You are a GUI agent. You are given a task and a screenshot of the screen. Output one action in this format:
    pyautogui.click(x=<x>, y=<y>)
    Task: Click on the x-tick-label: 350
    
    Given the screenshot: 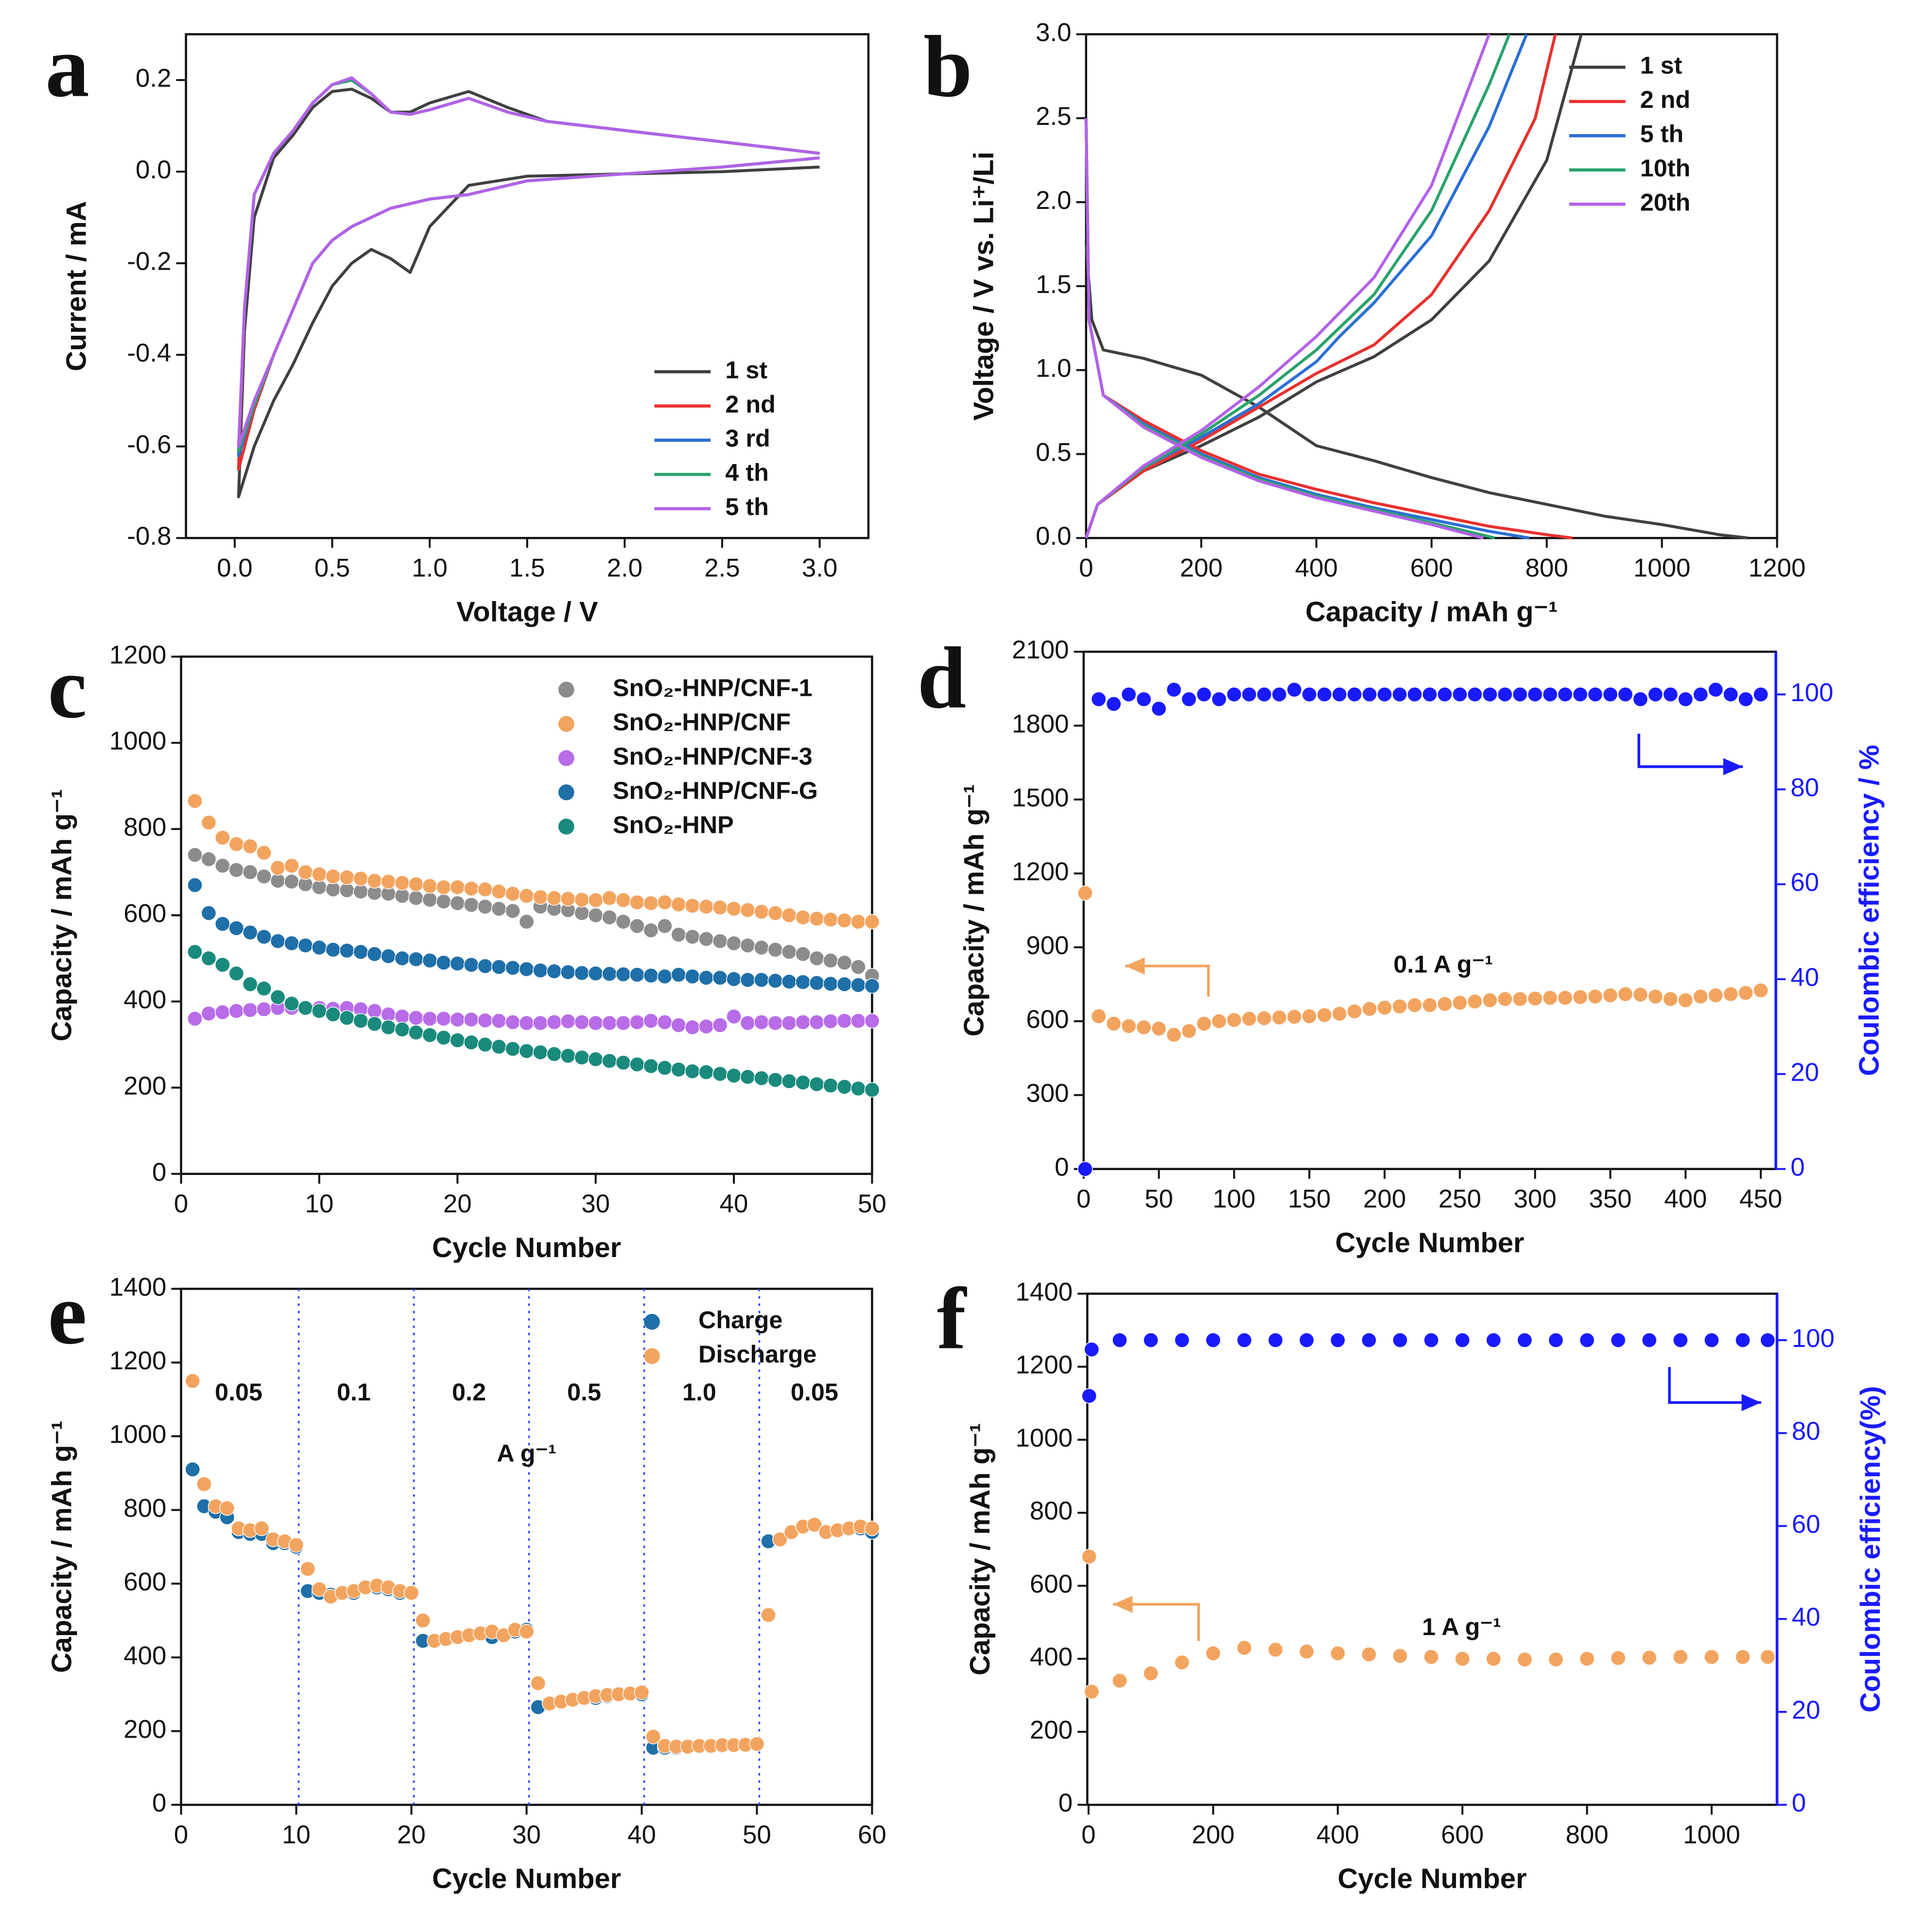 What is the action you would take?
    pyautogui.click(x=1610, y=1199)
    